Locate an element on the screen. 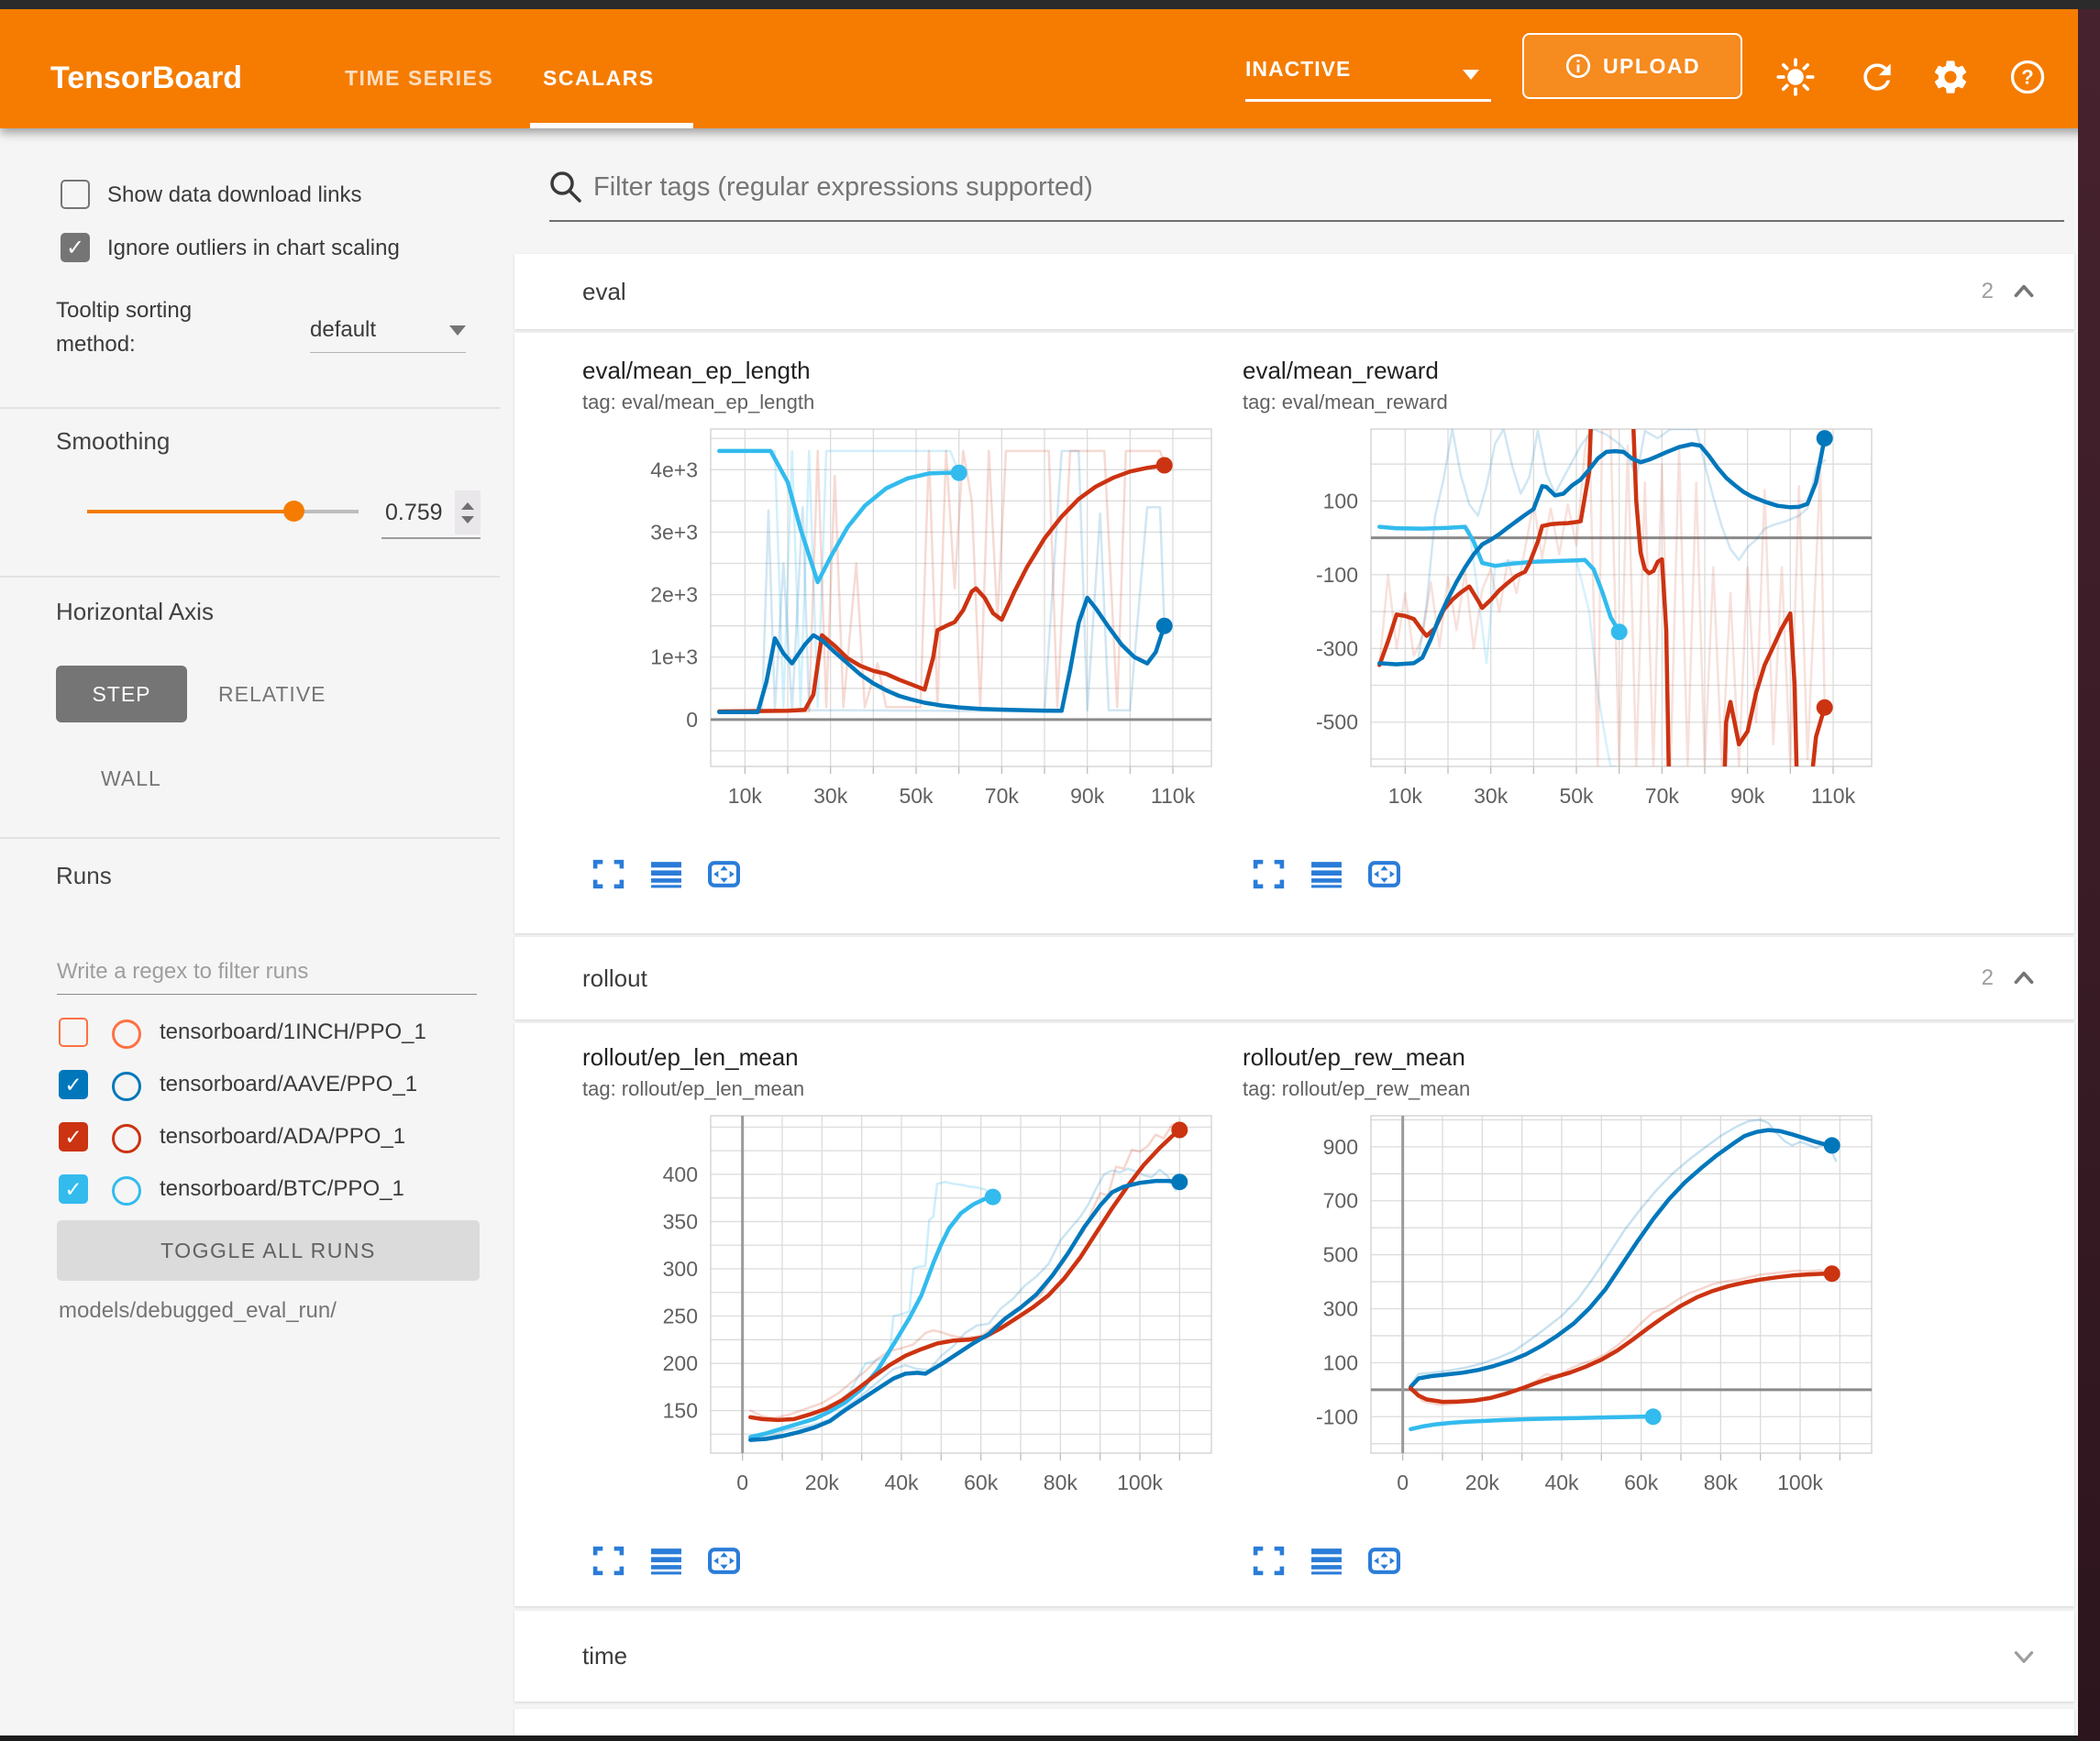 Image resolution: width=2100 pixels, height=1741 pixels. runs-path: models/debugged_eval_run/ is located at coordinates (198, 1311).